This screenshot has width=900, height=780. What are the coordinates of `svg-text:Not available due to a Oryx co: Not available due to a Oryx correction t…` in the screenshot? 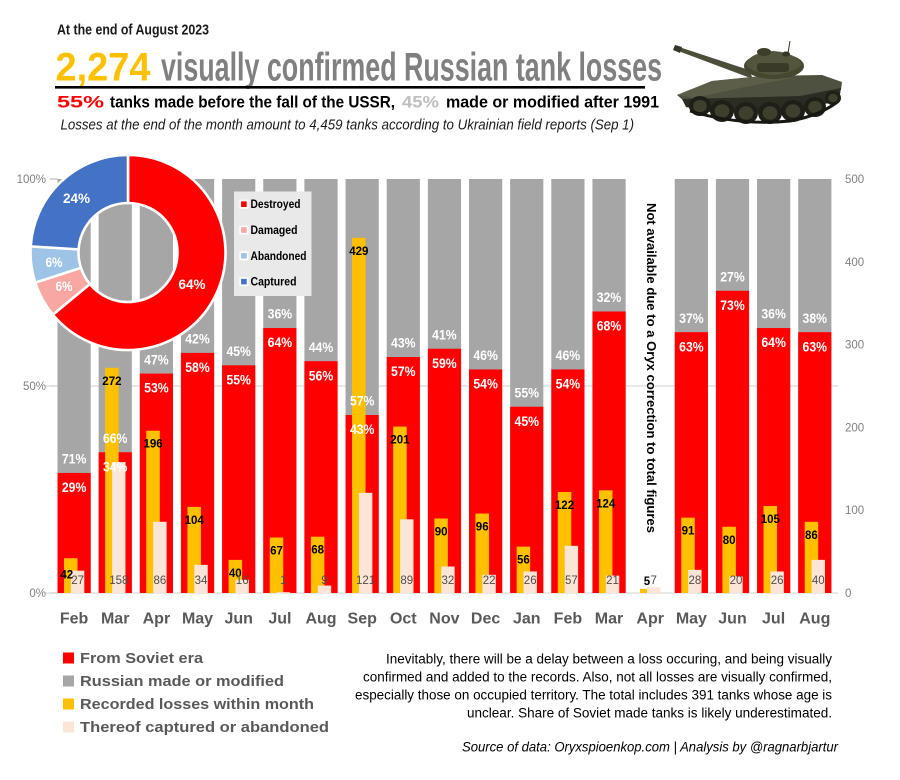 It's located at (651, 368).